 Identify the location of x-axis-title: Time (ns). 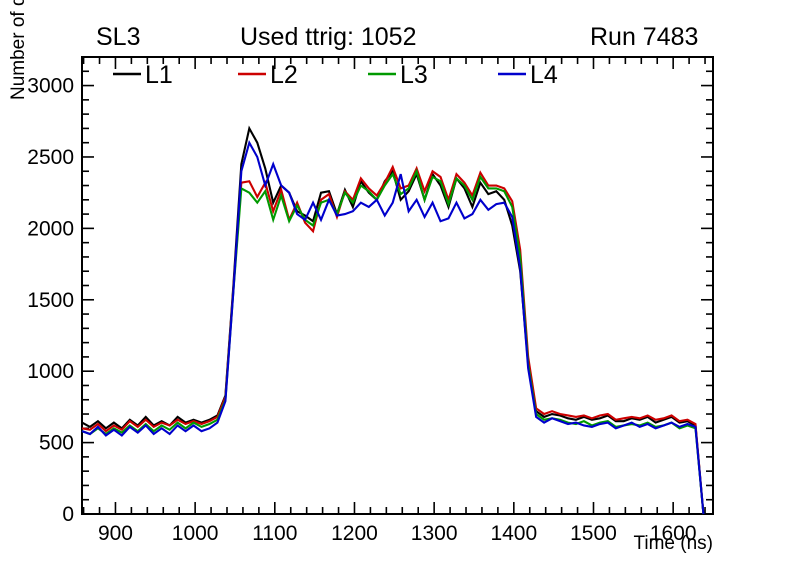
(673, 543).